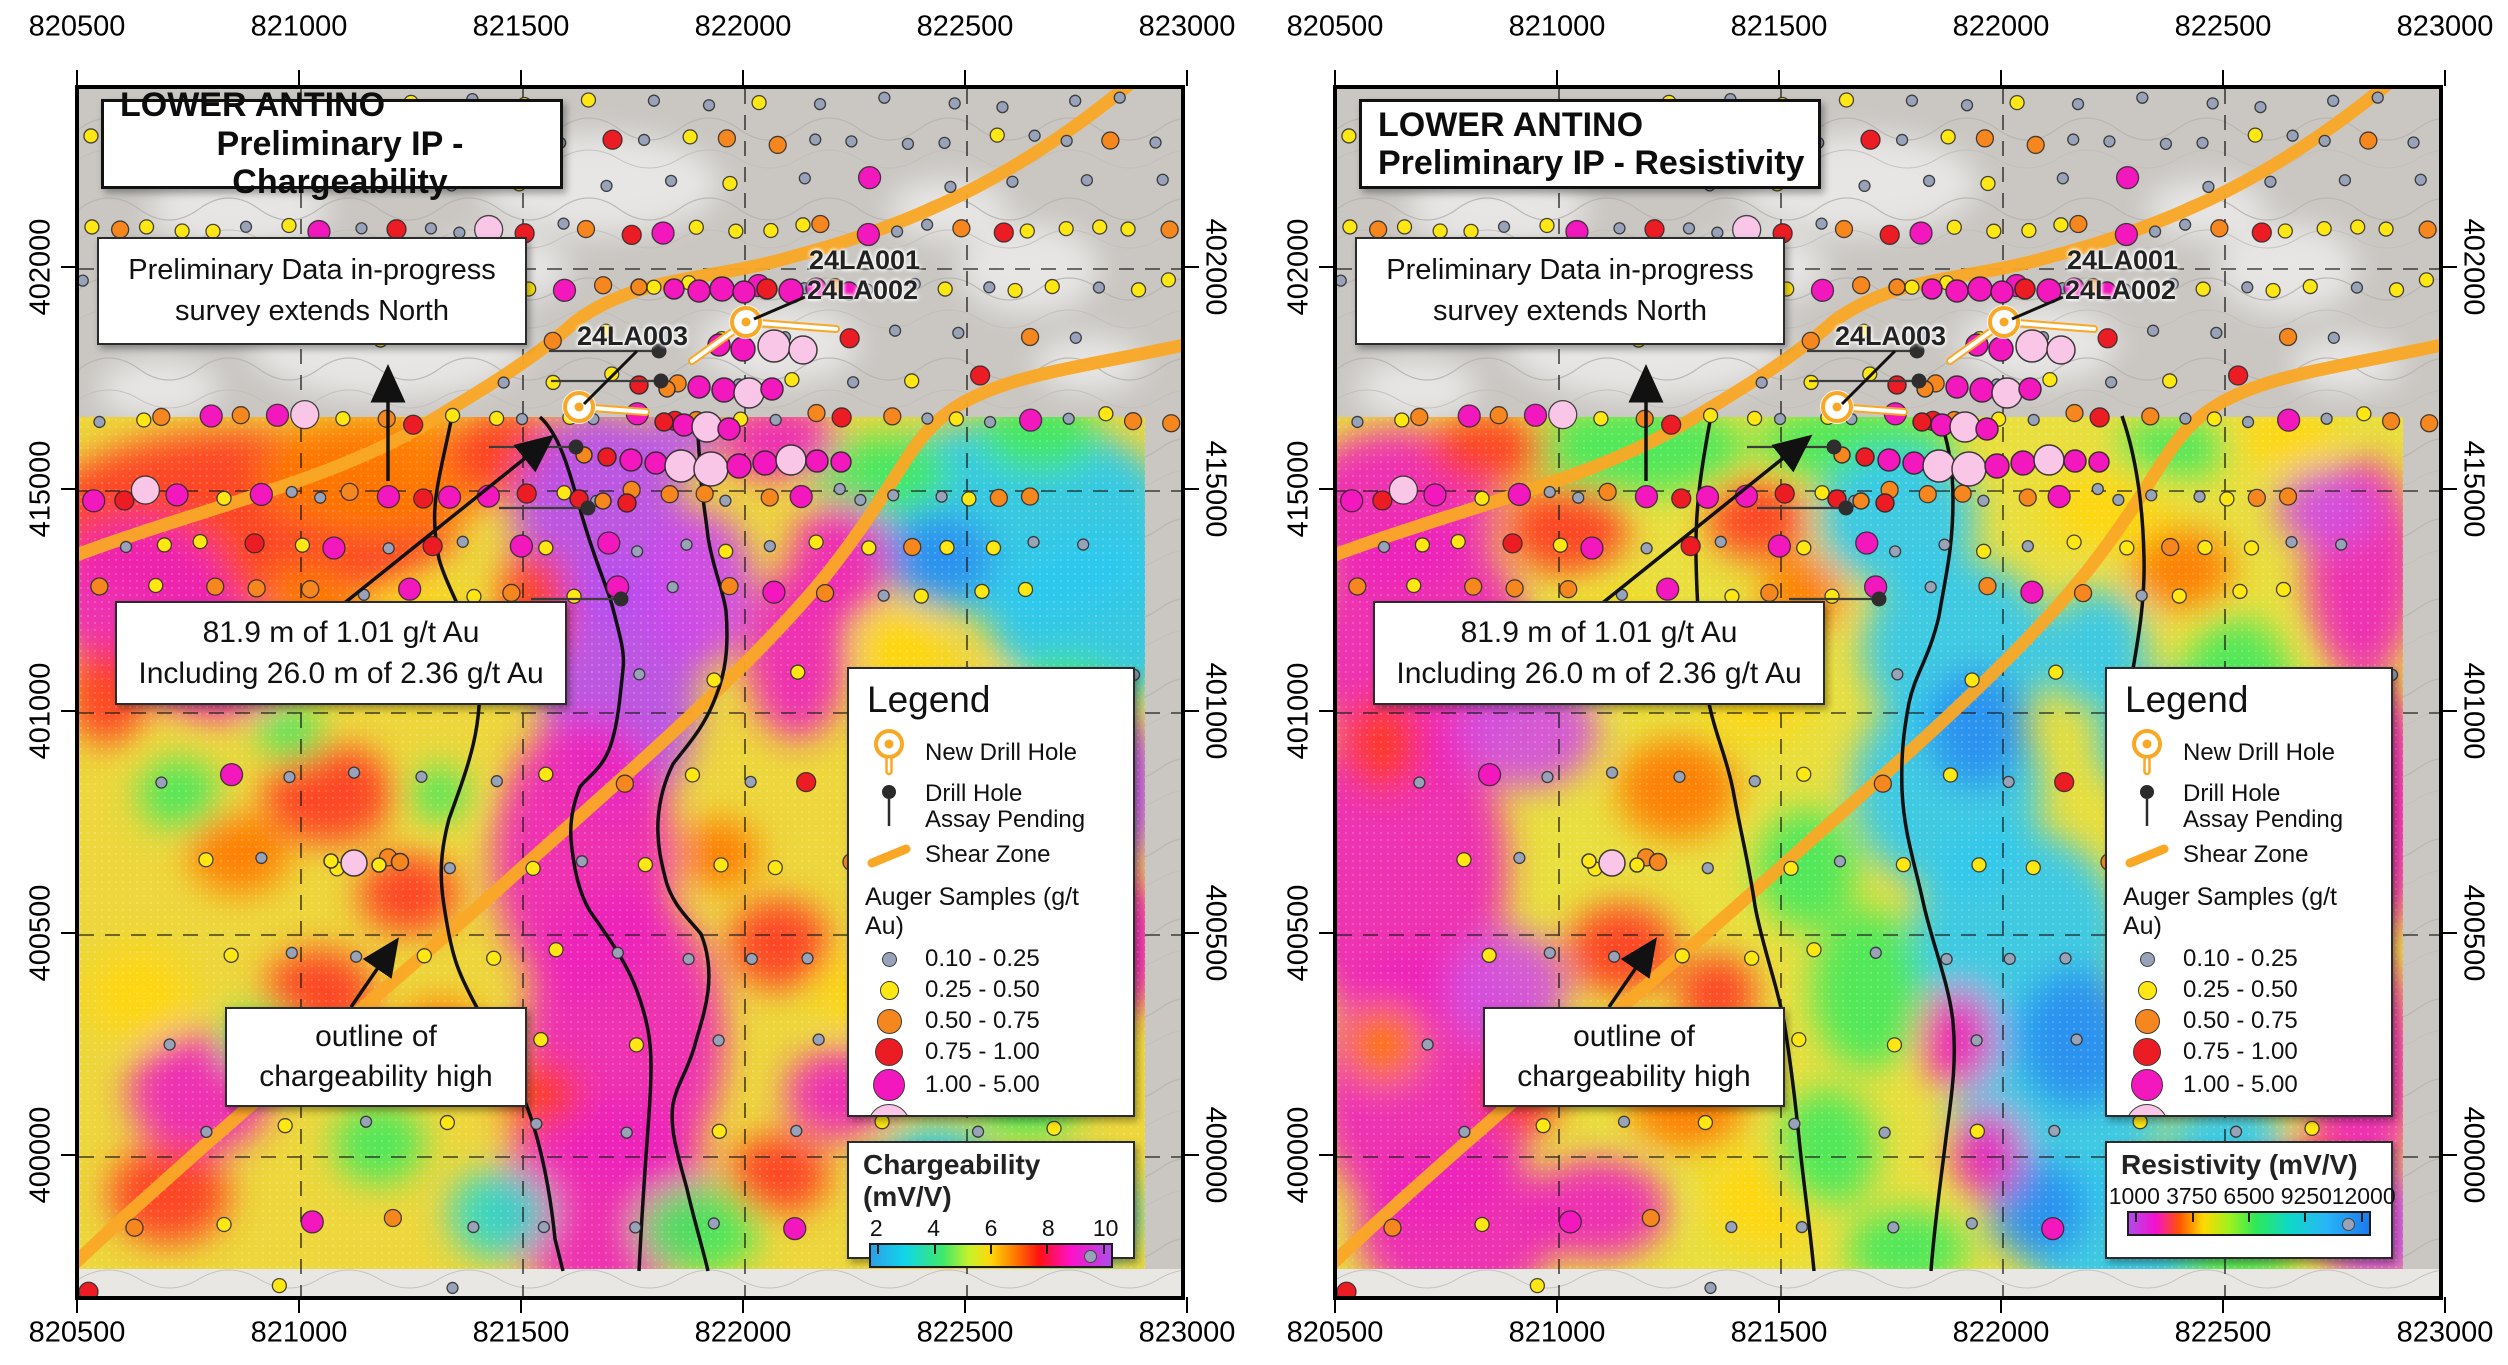 The image size is (2508, 1365). Describe the element at coordinates (991, 1052) in the screenshot. I see `auger-class-row: 0.75 - 1.00` at that location.